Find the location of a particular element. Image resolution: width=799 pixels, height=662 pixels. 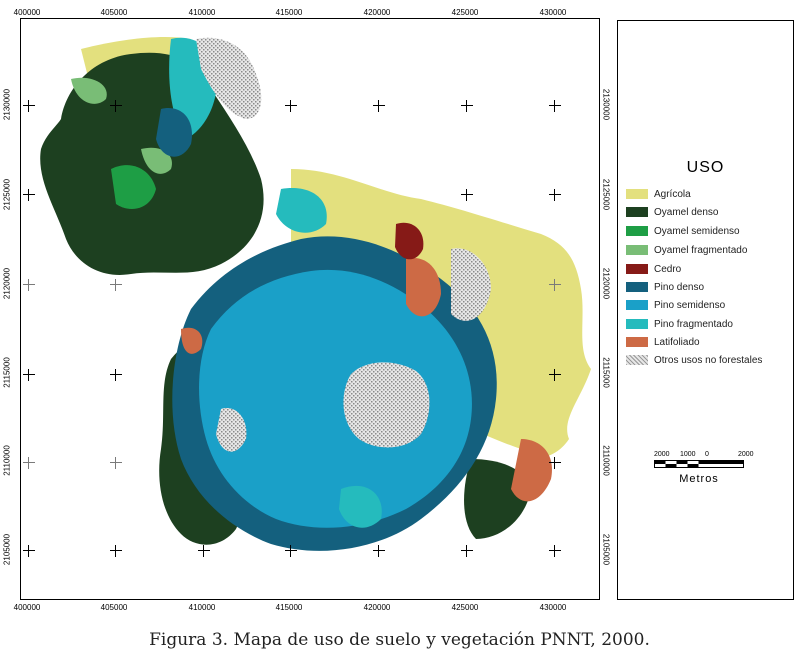

y-tick-right: 2110000 is located at coordinates (606, 460).